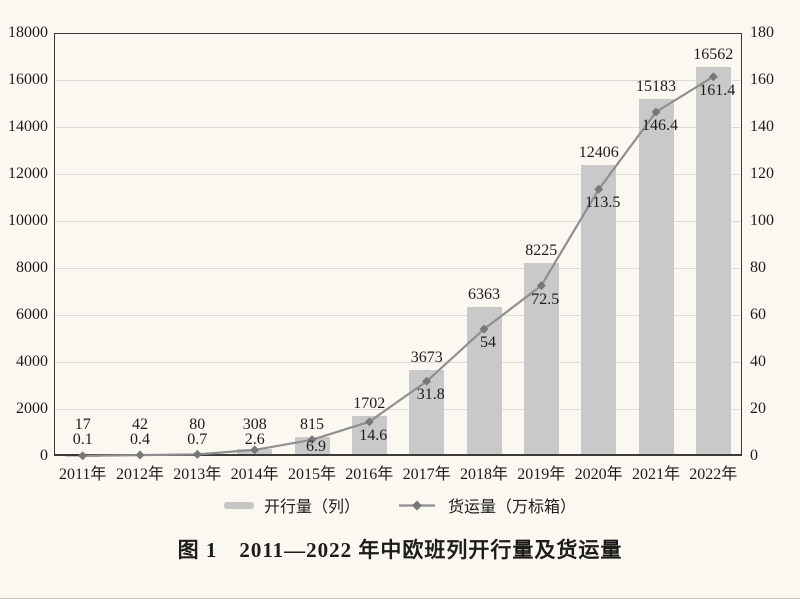 The image size is (800, 599). I want to click on x-axis-tick-label: 2013年, so click(197, 474).